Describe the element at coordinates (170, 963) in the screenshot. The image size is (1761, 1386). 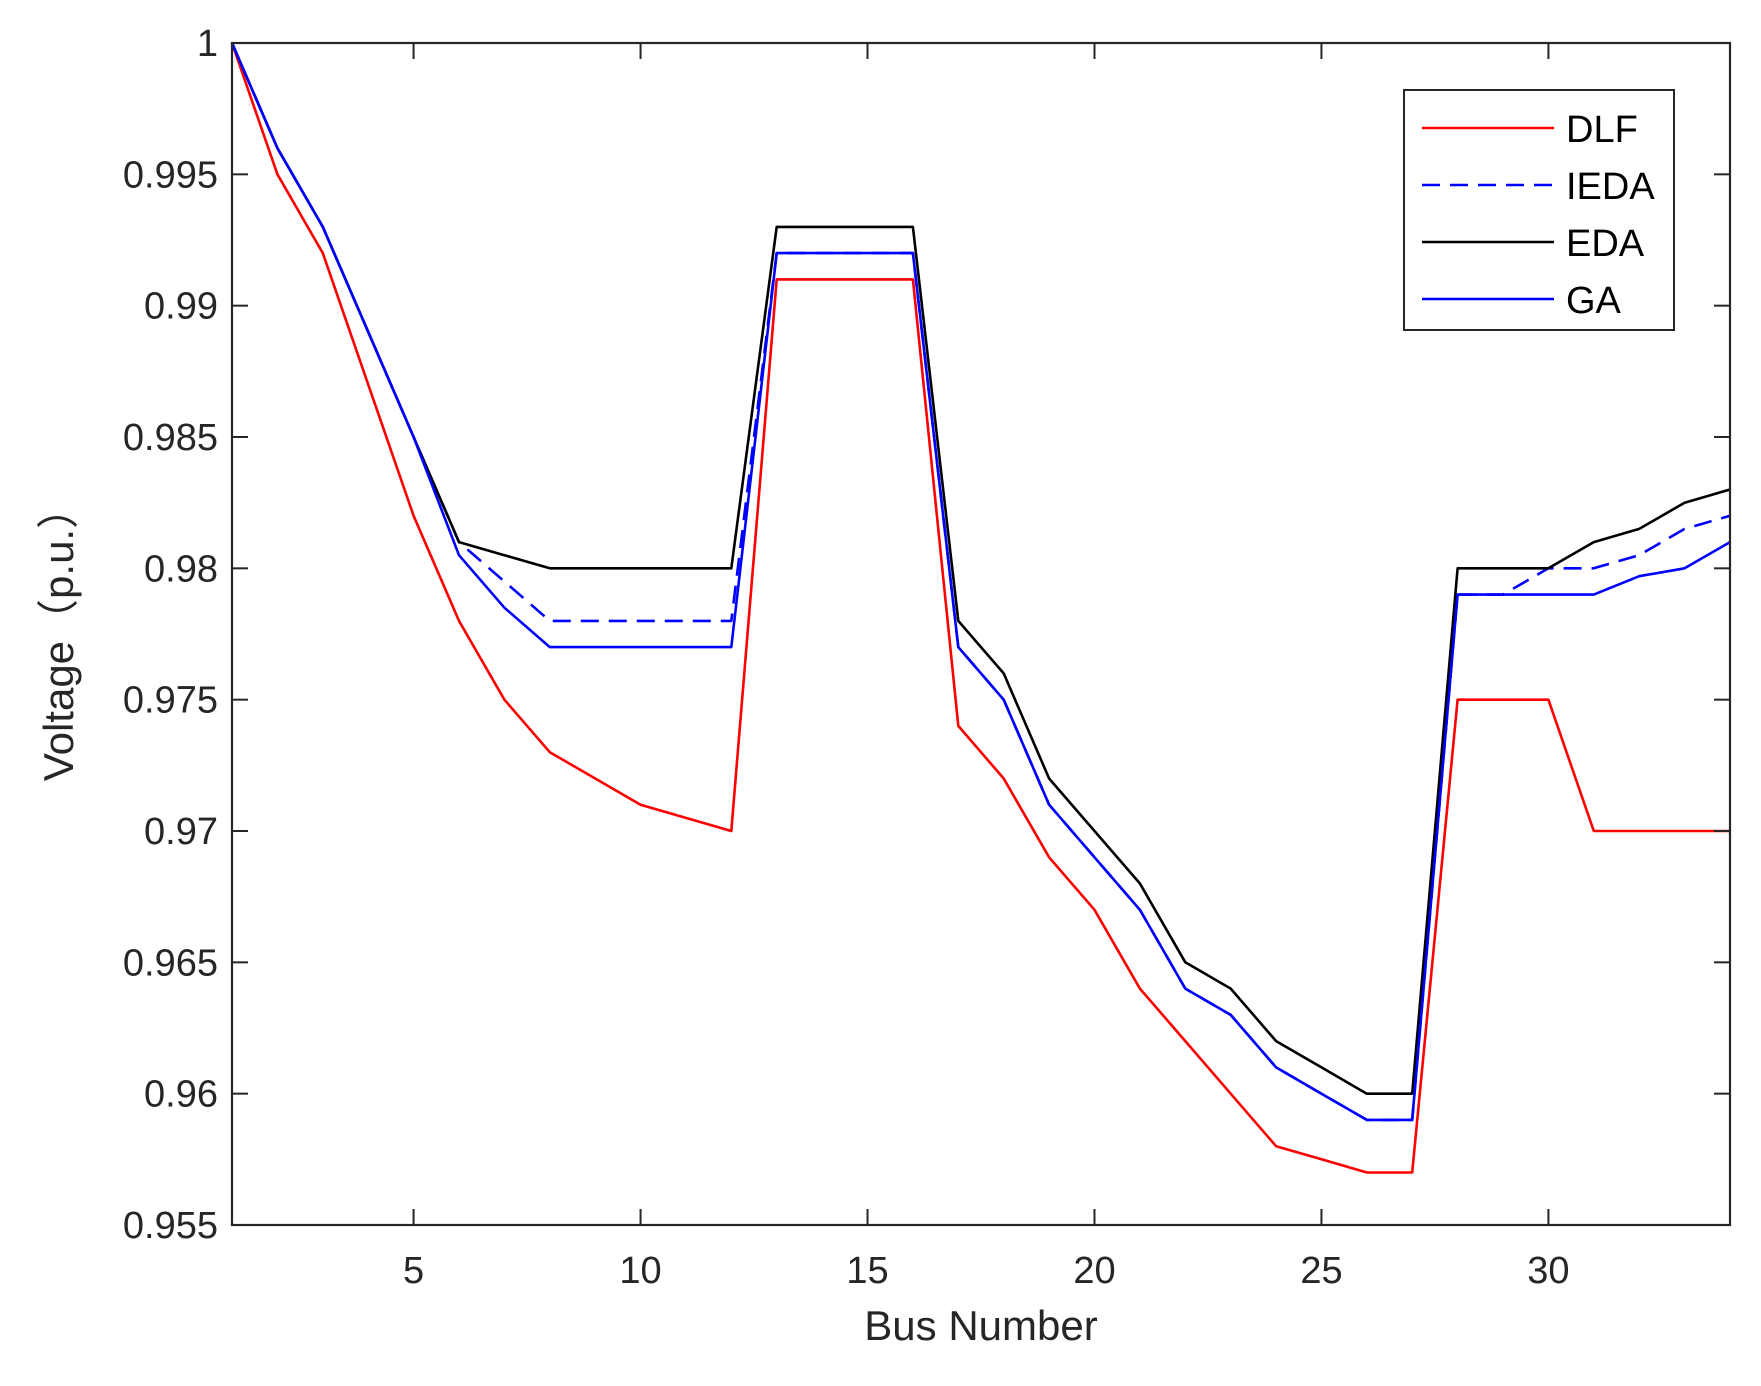
I see `y-tick-label: 0.965` at that location.